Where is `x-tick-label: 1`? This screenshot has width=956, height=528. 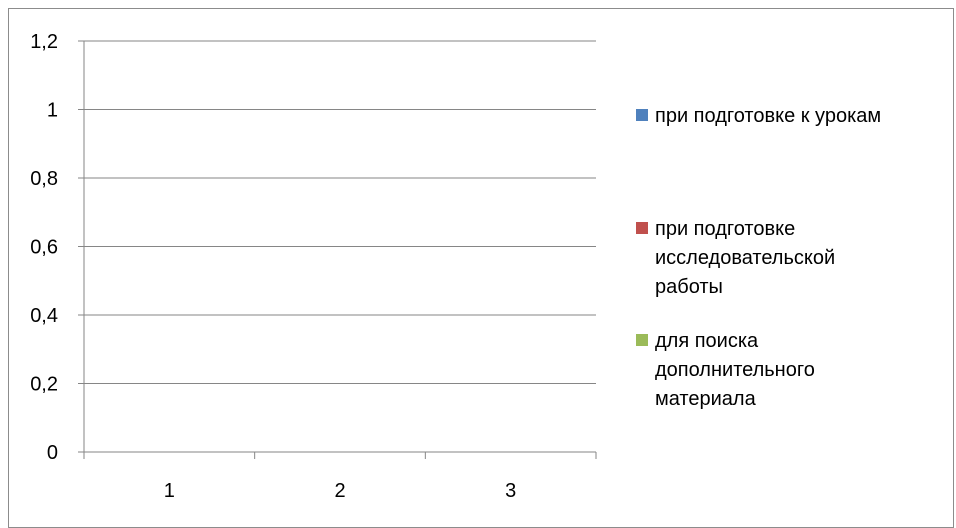
x-tick-label: 1 is located at coordinates (169, 491).